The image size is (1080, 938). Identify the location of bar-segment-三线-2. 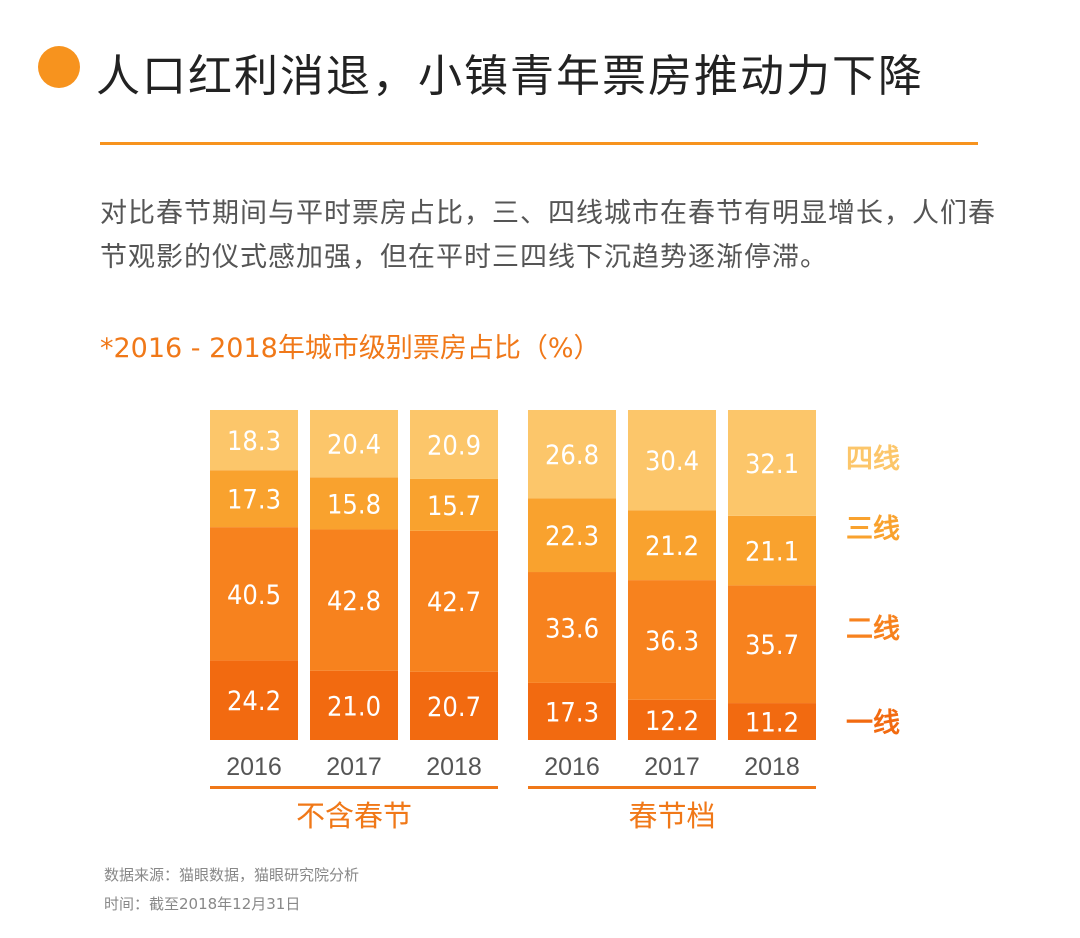
(454, 504).